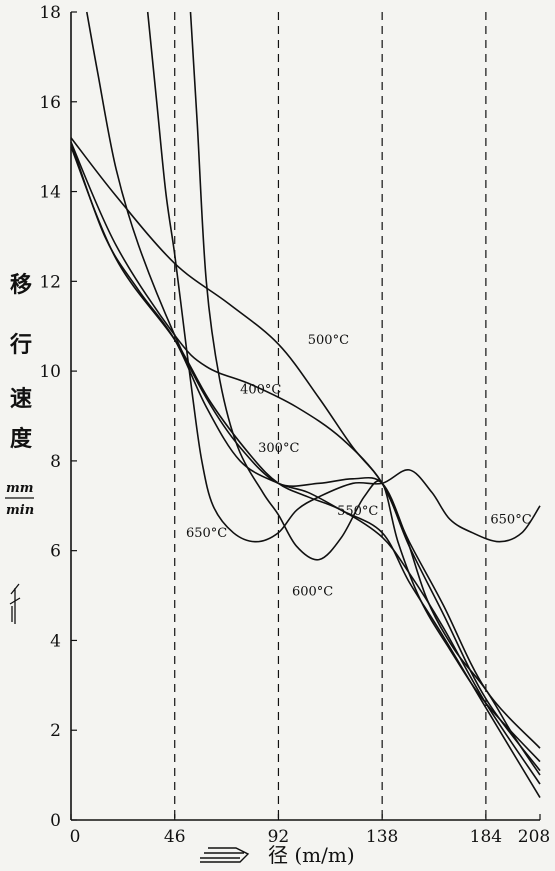 The height and width of the screenshot is (871, 555). What do you see at coordinates (382, 837) in the screenshot?
I see `x-tick-label: 138` at bounding box center [382, 837].